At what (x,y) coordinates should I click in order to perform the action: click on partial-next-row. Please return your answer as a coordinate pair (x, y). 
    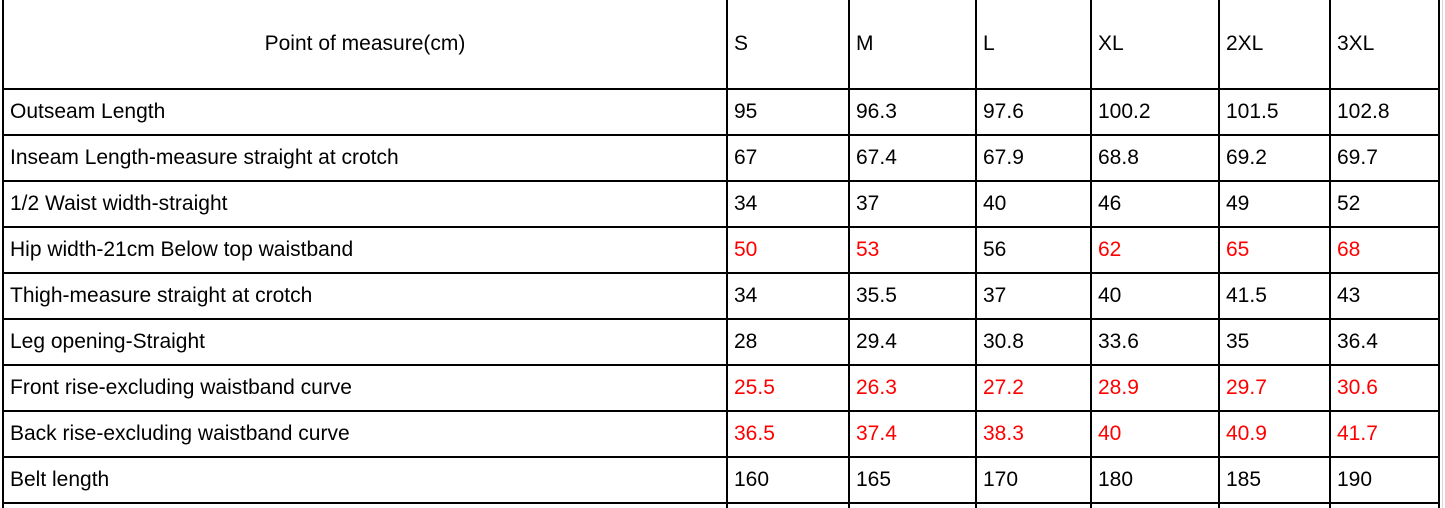
    Looking at the image, I should click on (721, 505).